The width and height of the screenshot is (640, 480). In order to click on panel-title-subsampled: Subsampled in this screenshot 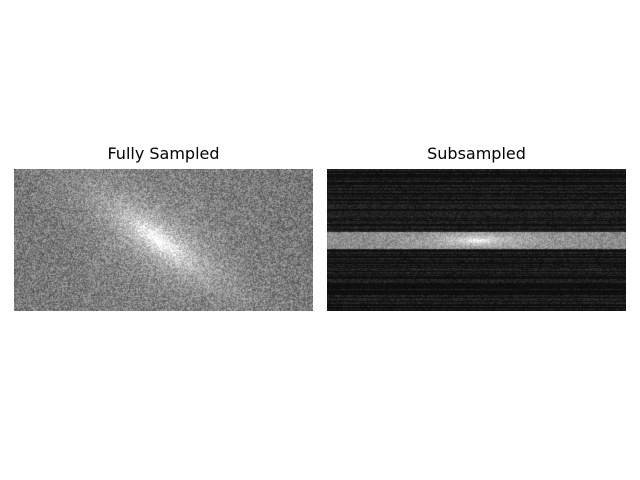, I will do `click(476, 153)`.